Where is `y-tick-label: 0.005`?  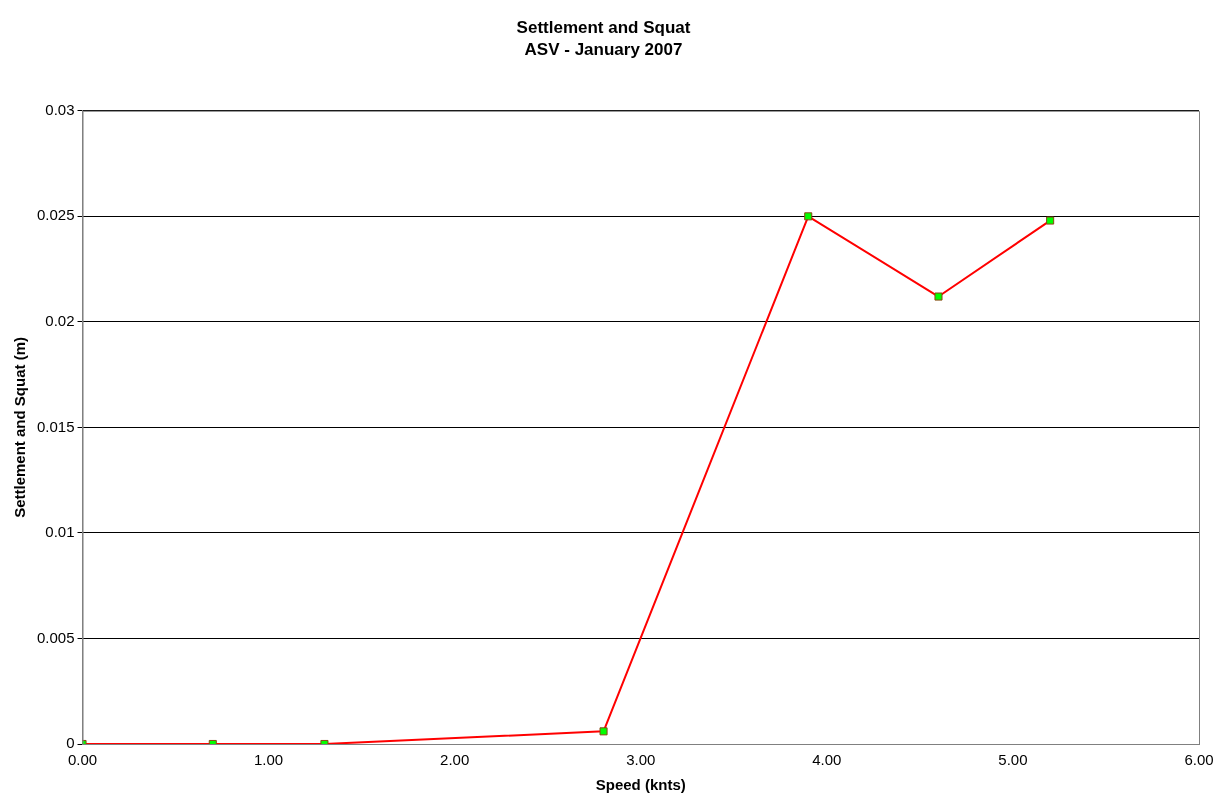
y-tick-label: 0.005 is located at coordinates (55, 637).